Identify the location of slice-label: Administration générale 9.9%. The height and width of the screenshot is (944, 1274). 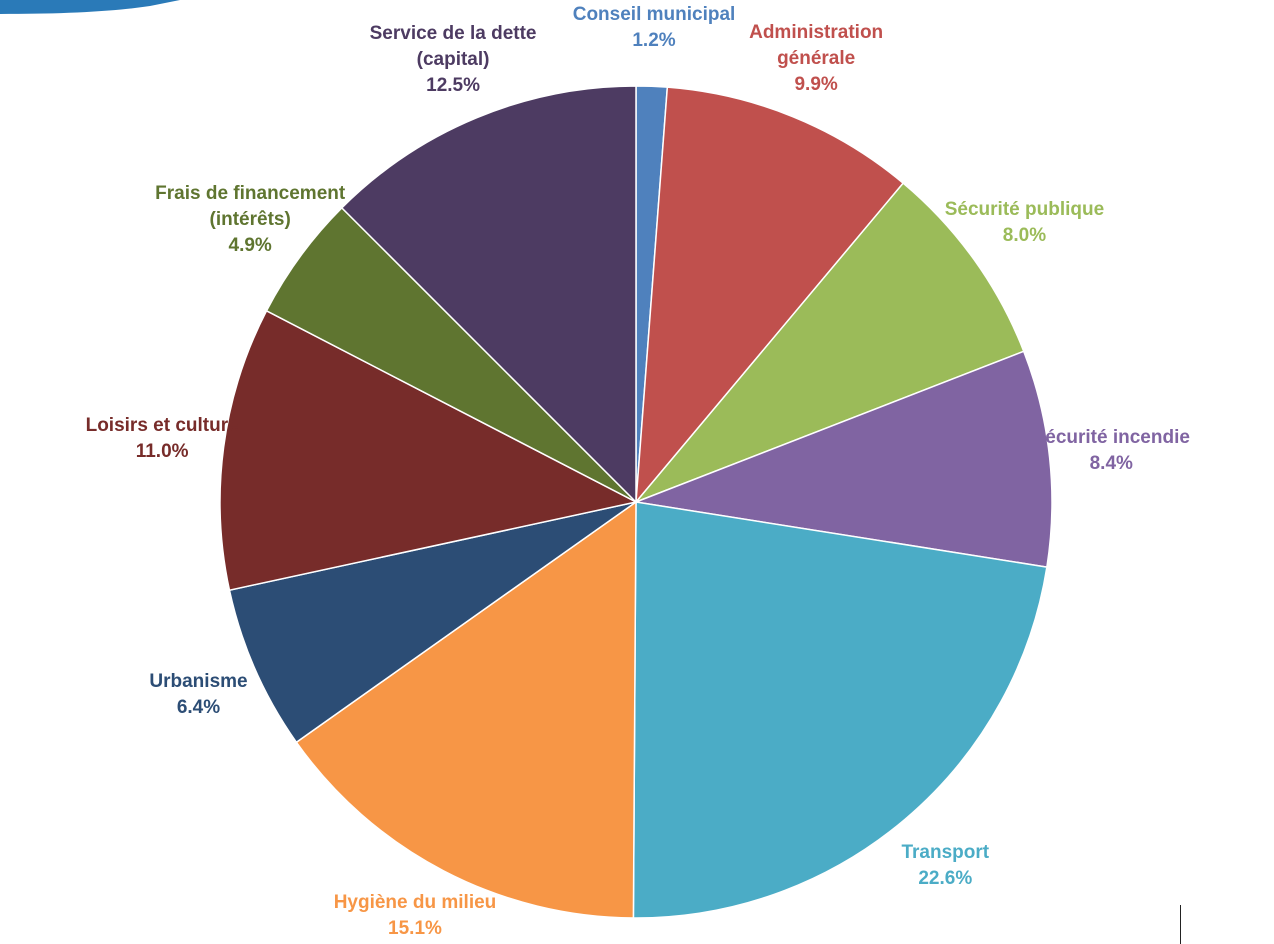
(816, 59).